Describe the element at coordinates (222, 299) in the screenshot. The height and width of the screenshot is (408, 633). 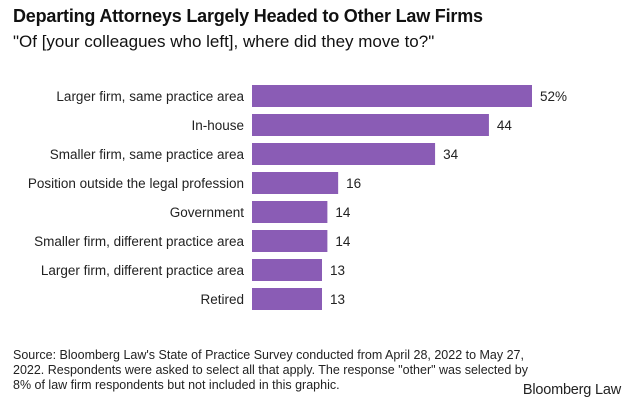
I see `category-label: Retired` at that location.